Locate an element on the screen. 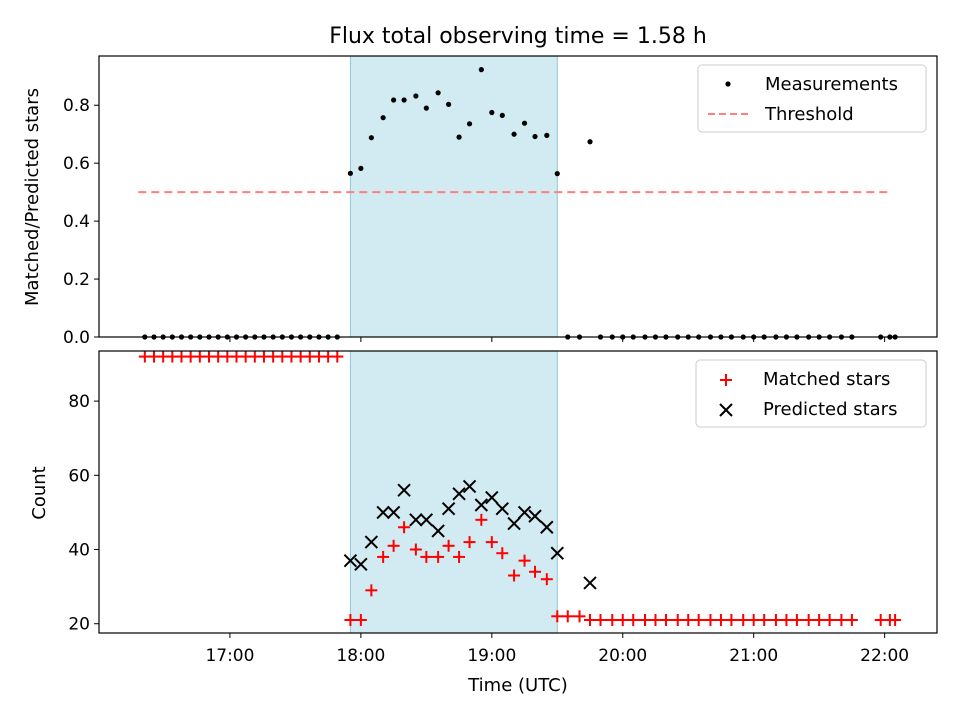 The width and height of the screenshot is (960, 720). legend-measurements-label: Measurements is located at coordinates (831, 84).